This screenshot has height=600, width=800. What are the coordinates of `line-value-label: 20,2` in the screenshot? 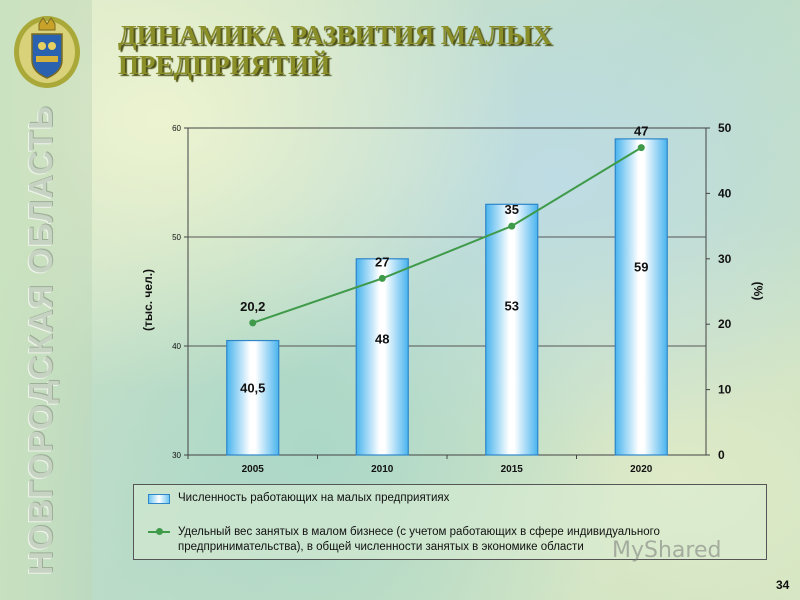 It's located at (252, 306).